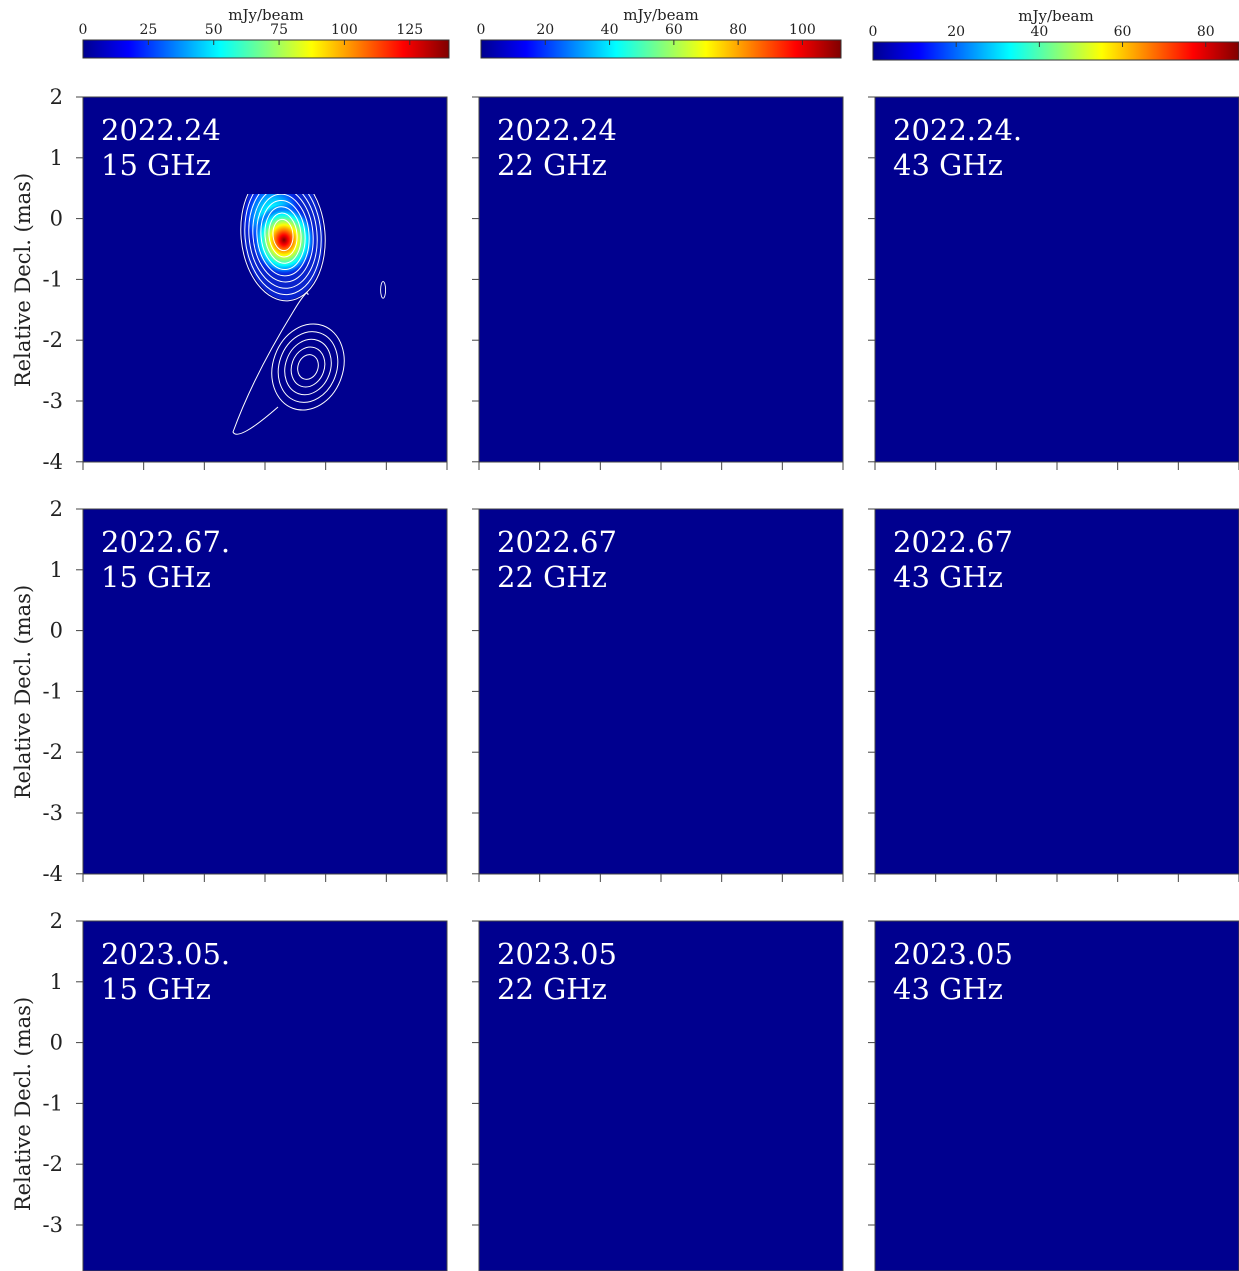 The width and height of the screenshot is (1239, 1271). I want to click on colorbar-tick-label: 125, so click(409, 30).